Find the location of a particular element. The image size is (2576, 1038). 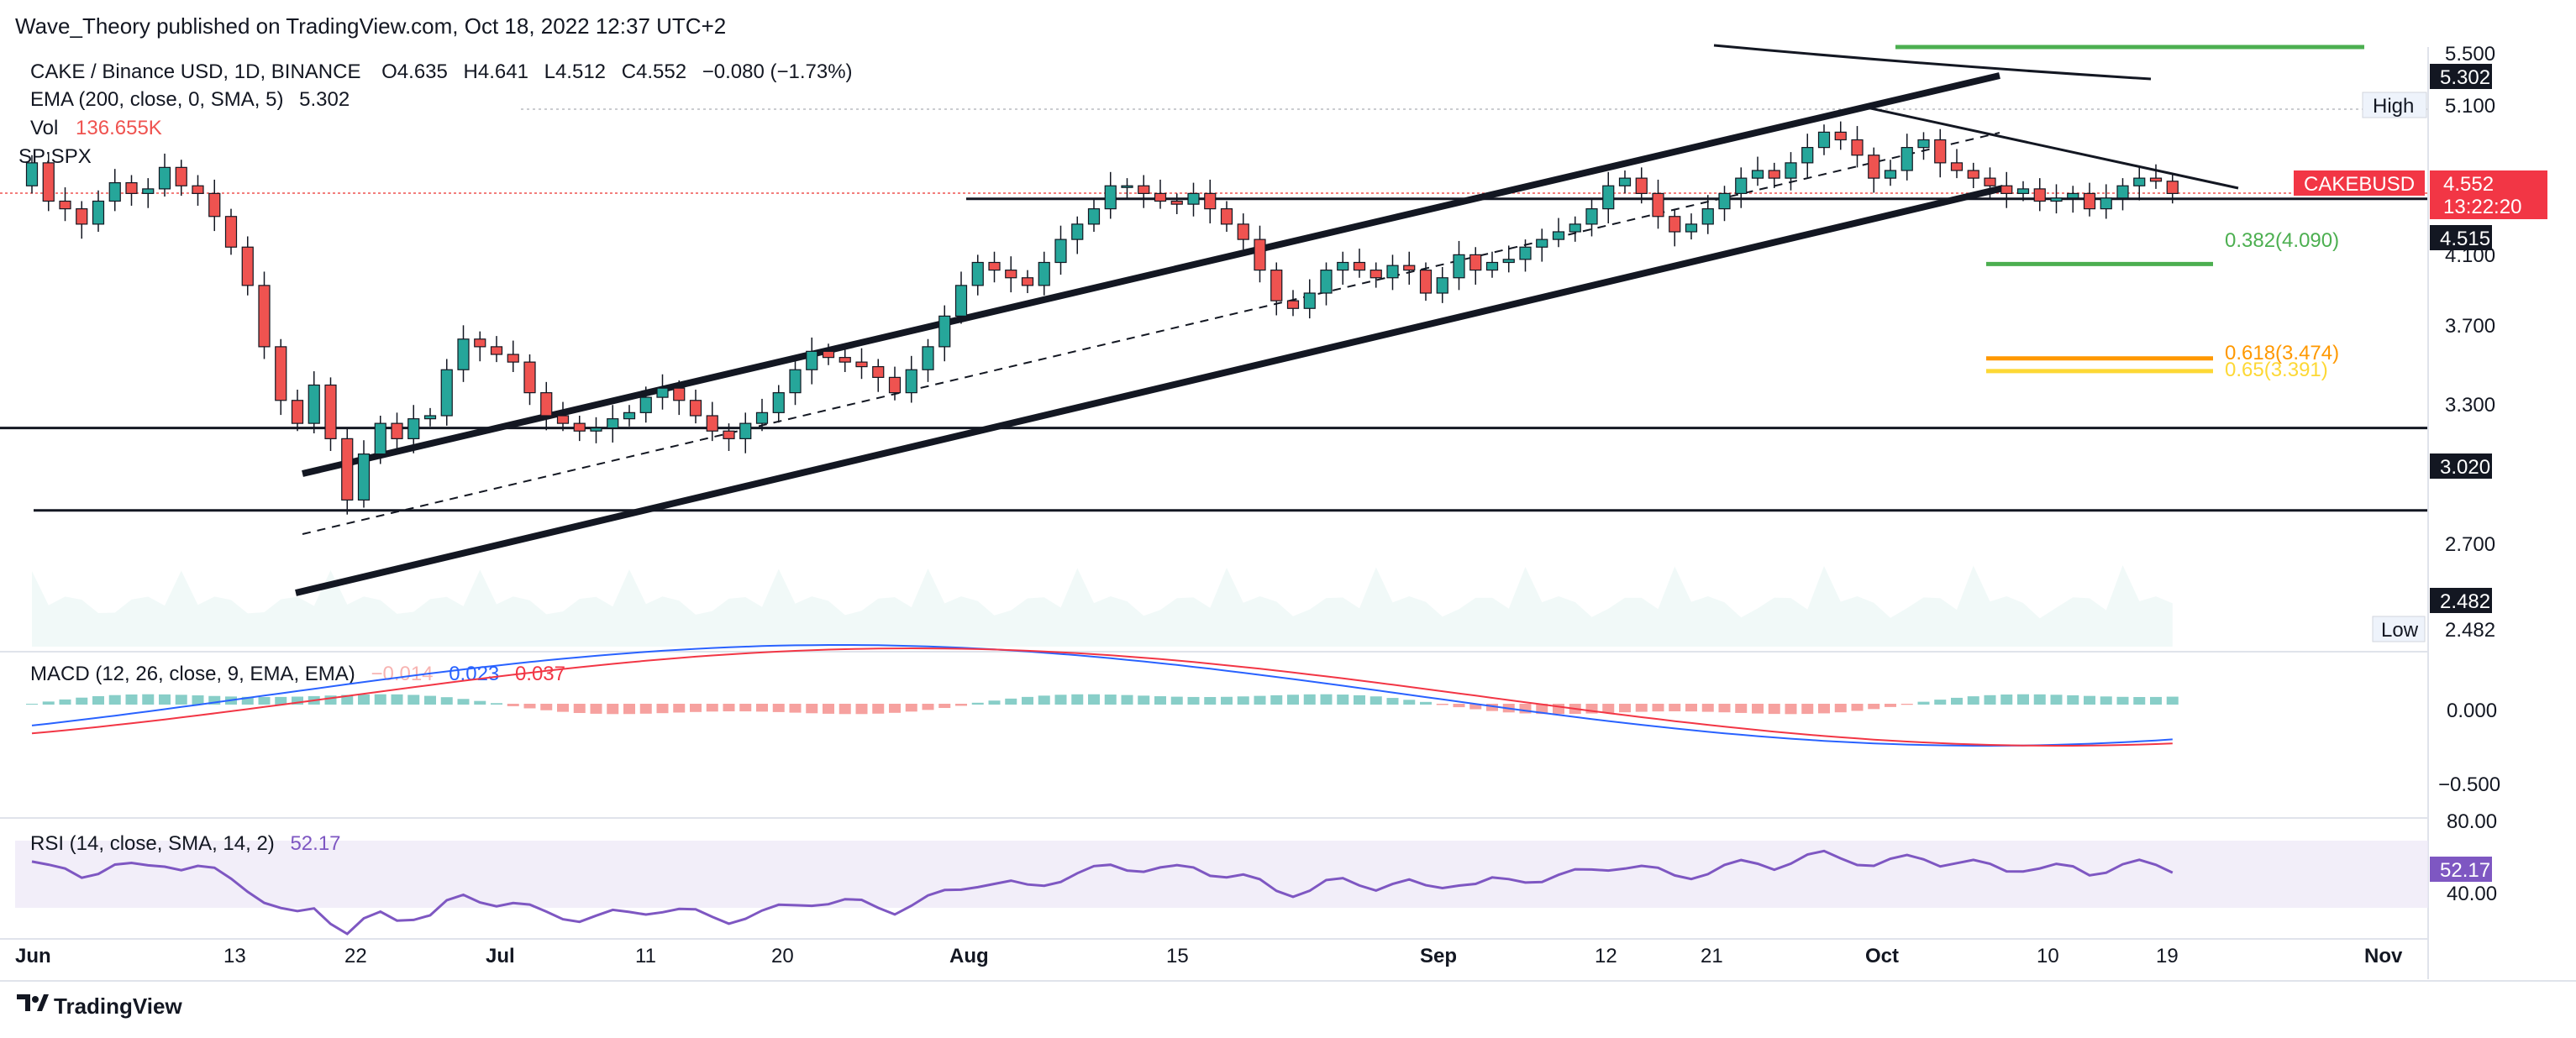

level-2482-text: 2.482 is located at coordinates (2465, 601).